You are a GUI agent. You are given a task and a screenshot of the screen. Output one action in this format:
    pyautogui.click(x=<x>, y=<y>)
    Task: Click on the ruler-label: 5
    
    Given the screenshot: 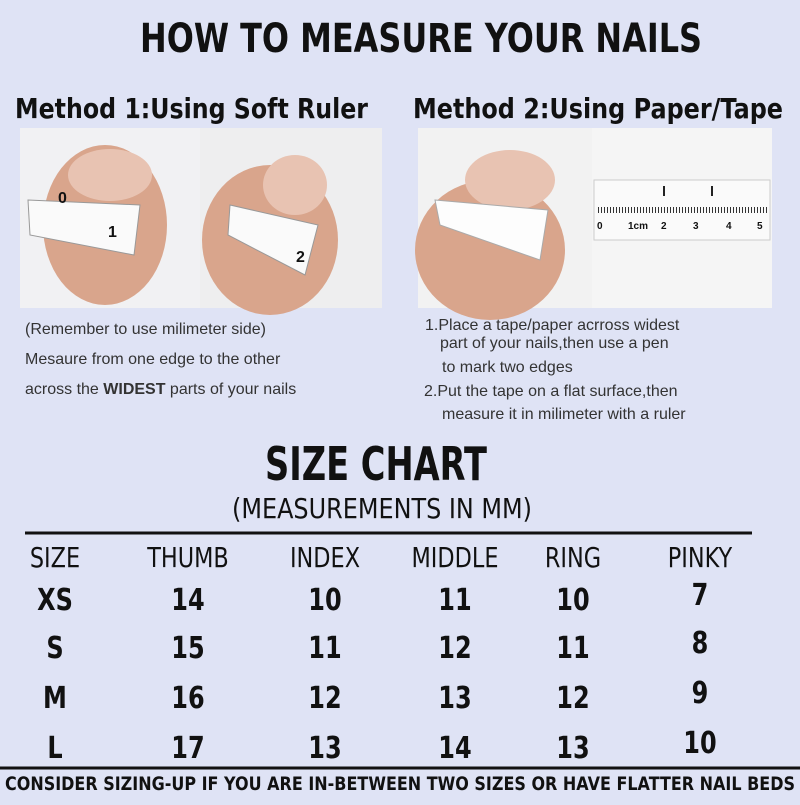 What is the action you would take?
    pyautogui.click(x=760, y=226)
    